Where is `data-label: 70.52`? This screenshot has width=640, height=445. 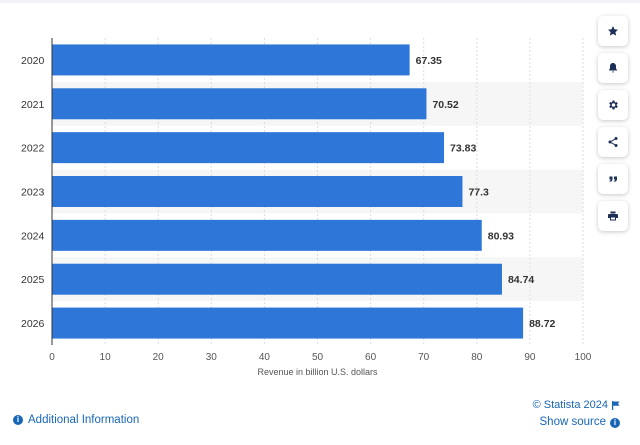 data-label: 70.52 is located at coordinates (445, 105).